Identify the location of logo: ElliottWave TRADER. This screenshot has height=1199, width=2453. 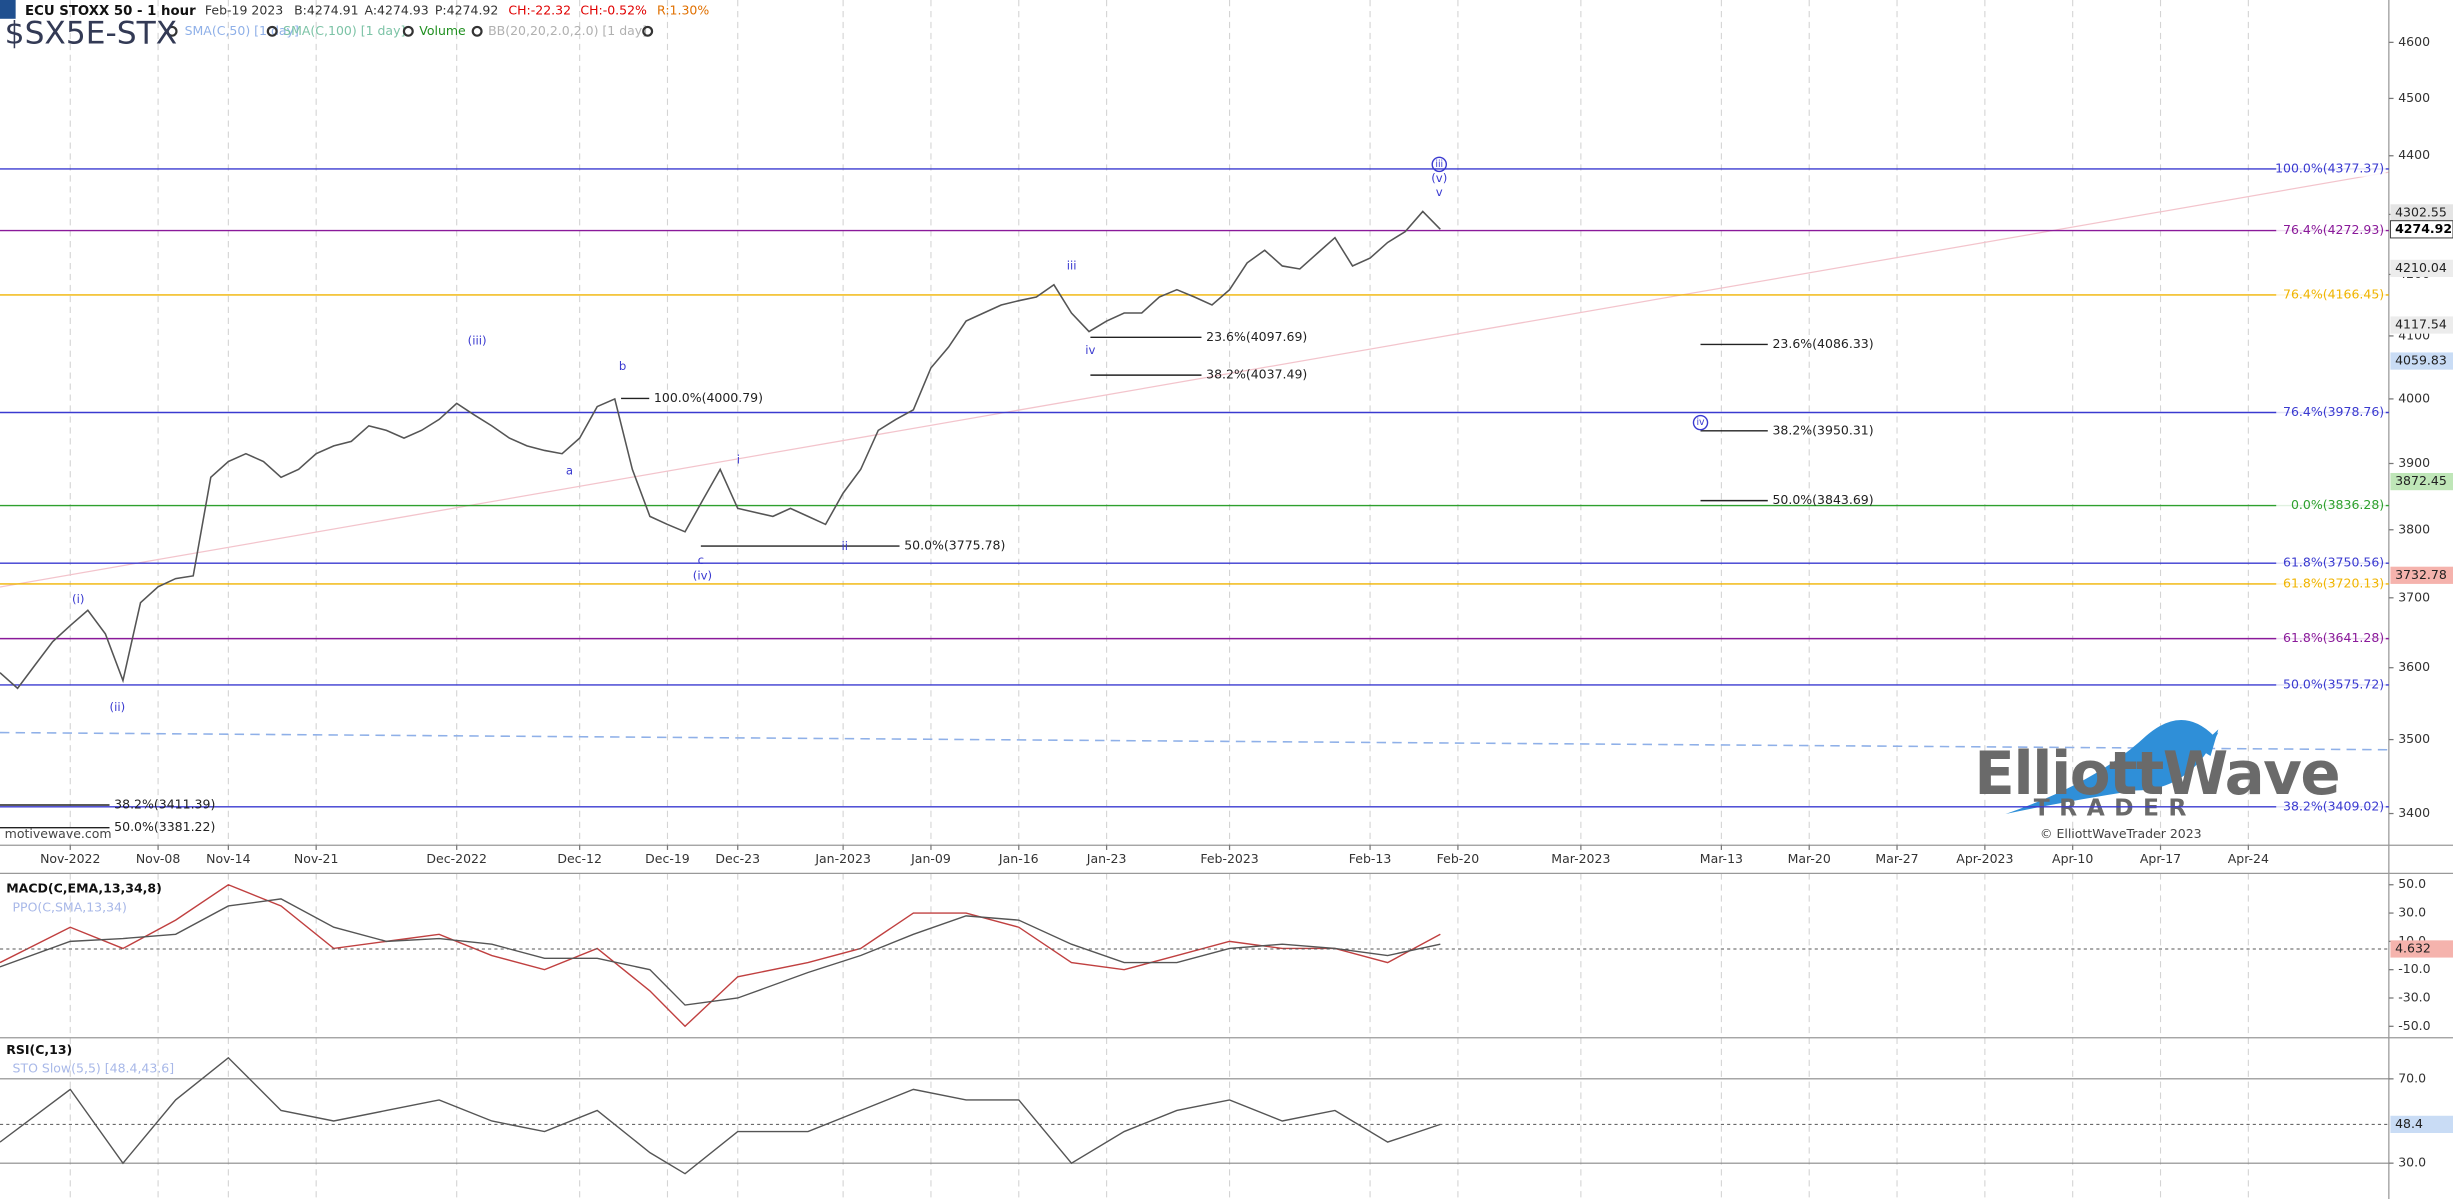
(2157, 771).